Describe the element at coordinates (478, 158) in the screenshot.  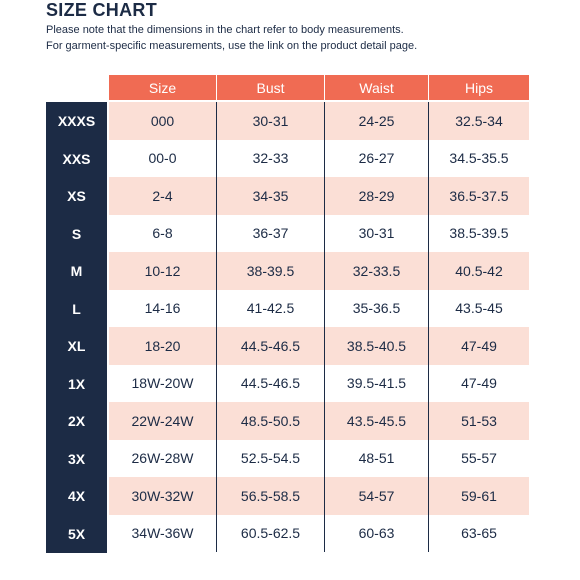
I see `hips-cell: 34.5-35.5` at that location.